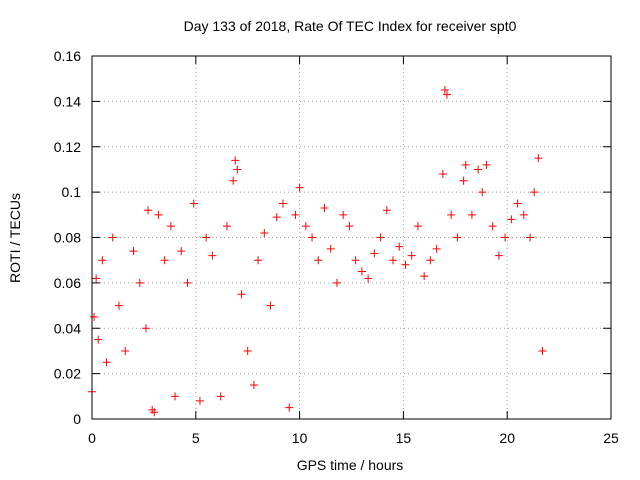  Describe the element at coordinates (15, 238) in the screenshot. I see `y-axis-label: ROTI / TECUs` at that location.